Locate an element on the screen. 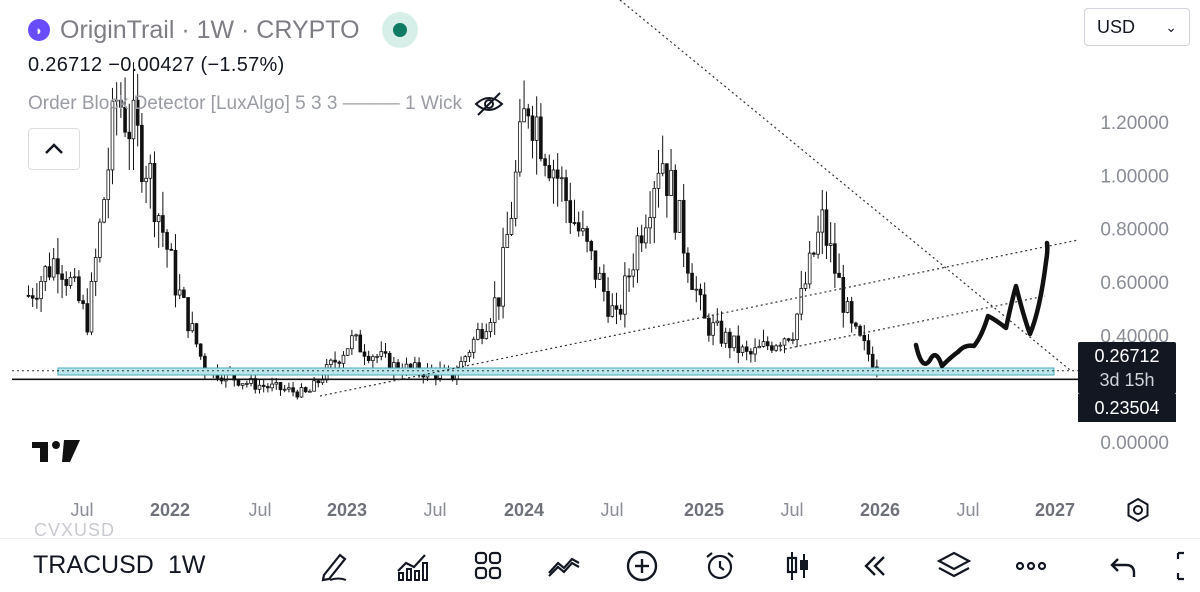 The height and width of the screenshot is (592, 1200). price-change-line: 0.26712 −0.00427 (−1.57%) is located at coordinates (156, 65).